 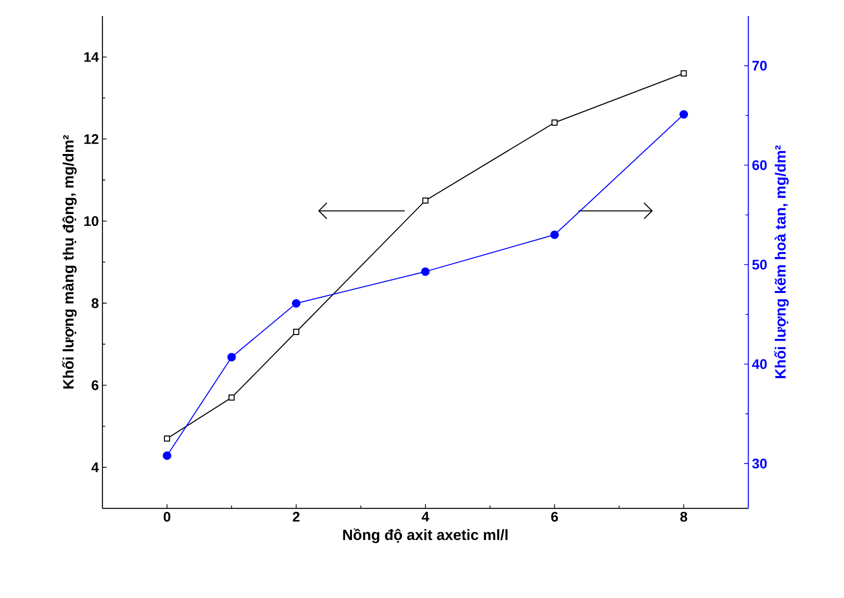 What do you see at coordinates (684, 517) in the screenshot?
I see `x-tick-label: 8` at bounding box center [684, 517].